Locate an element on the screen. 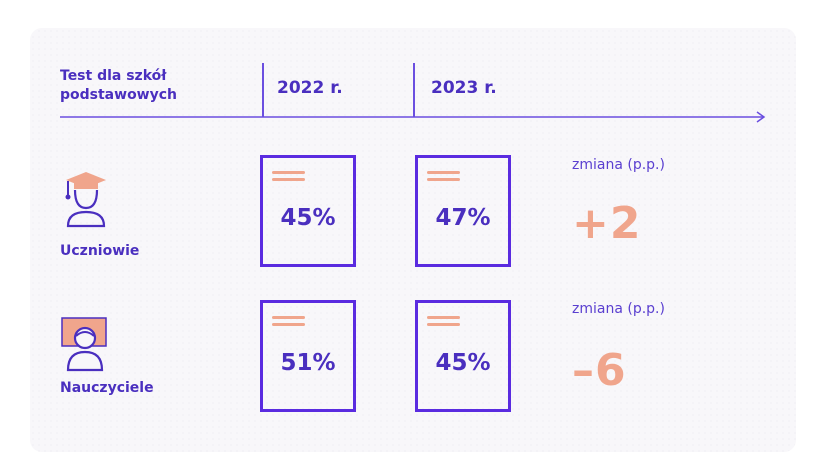 This screenshot has height=468, width=828. row-label-uczniowie: Uczniowie is located at coordinates (100, 251).